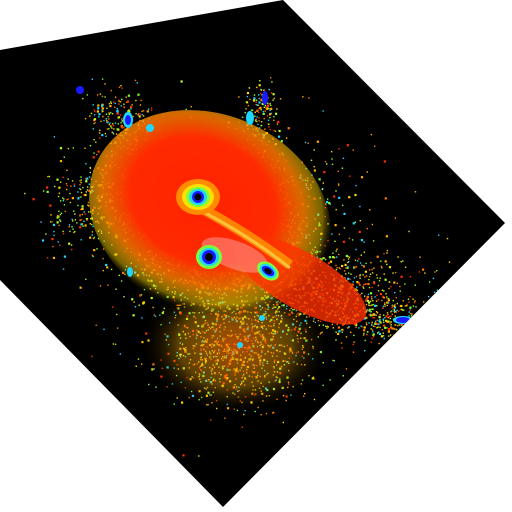  Describe the element at coordinates (209, 257) in the screenshot. I see `secondary-core` at that location.